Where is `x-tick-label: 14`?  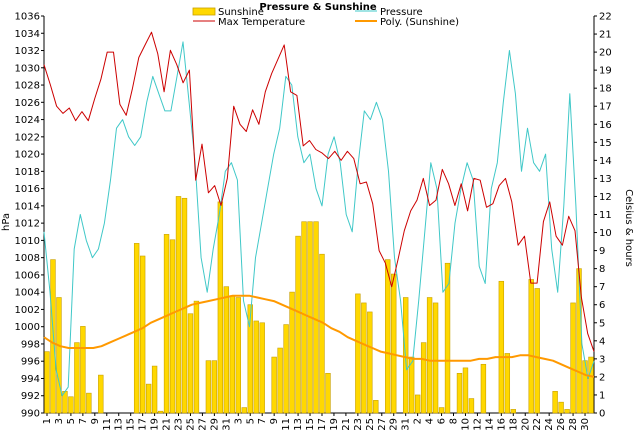 x-tick-label: 14 is located at coordinates (489, 424).